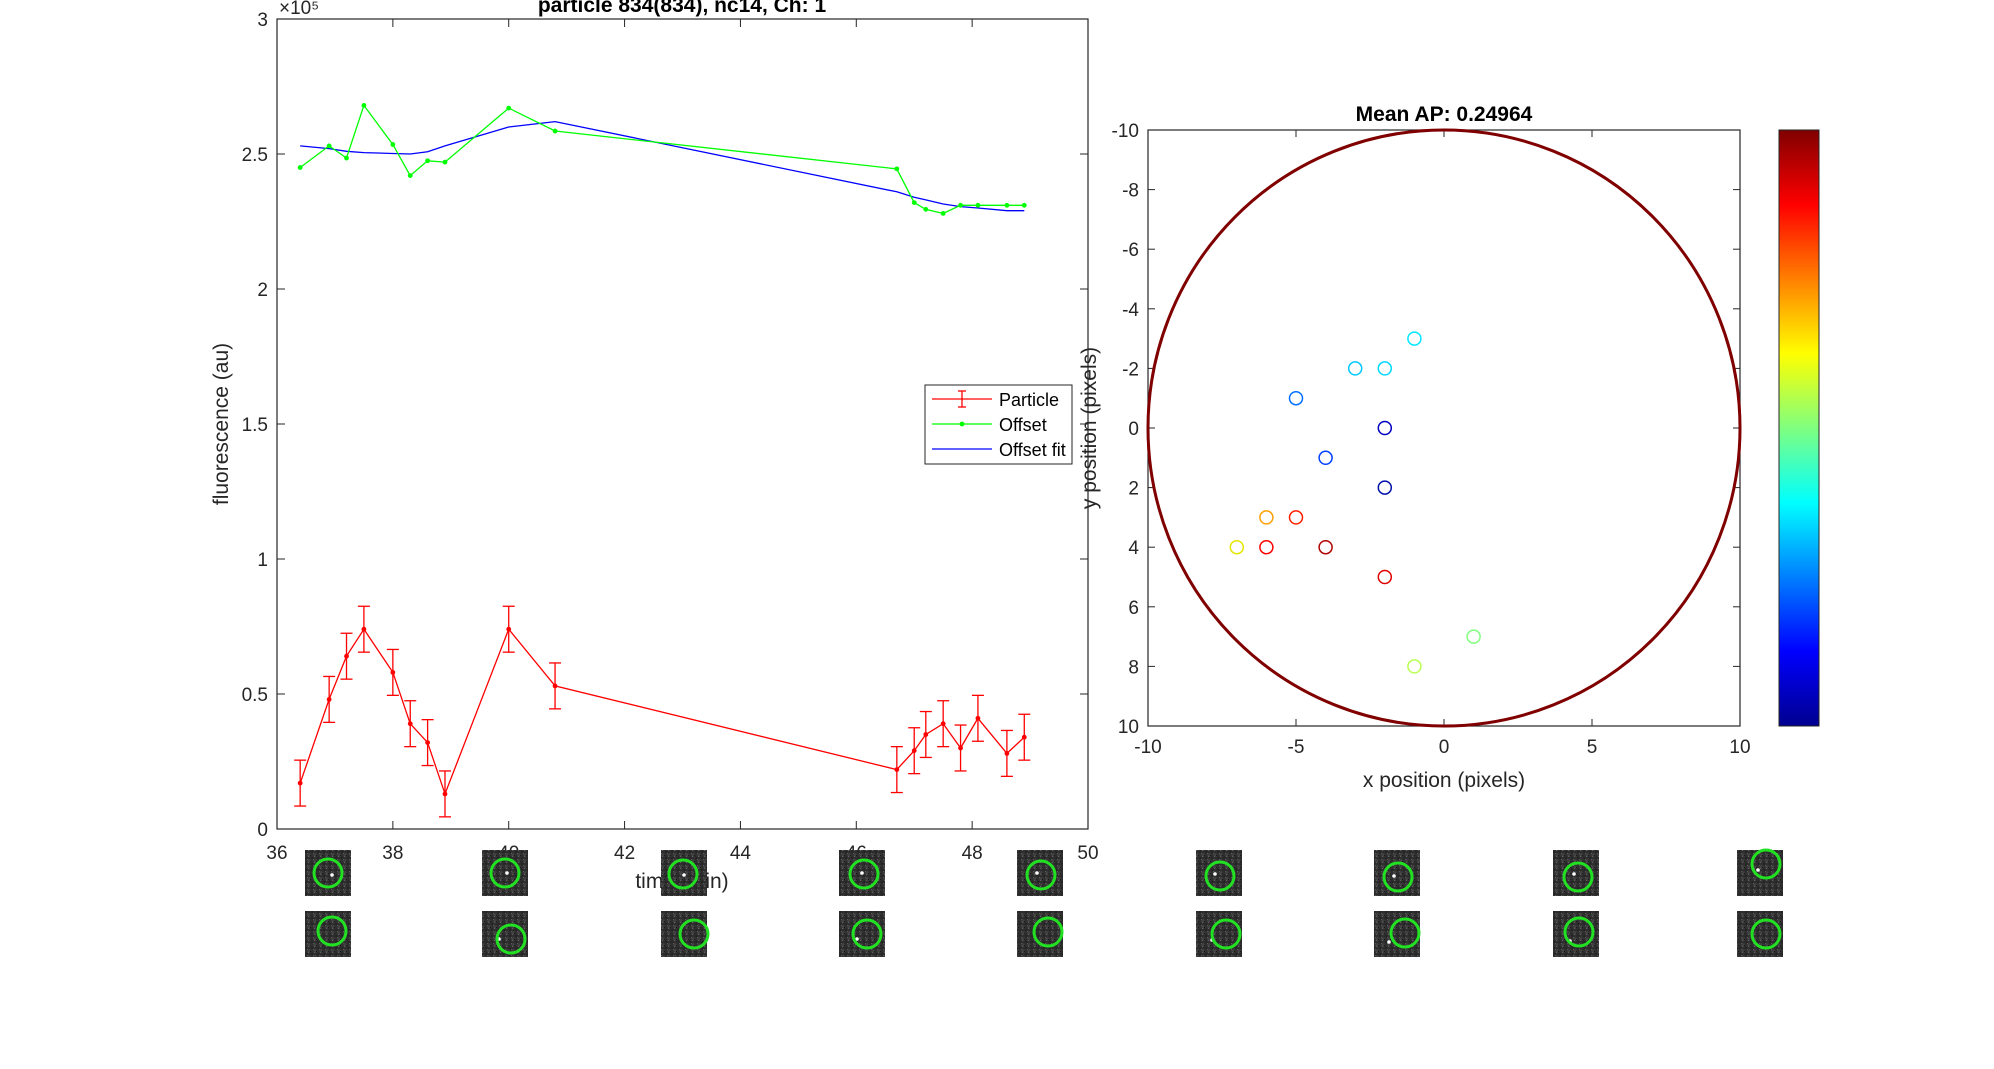  I want to click on y-tick-label: 2.5, so click(255, 155).